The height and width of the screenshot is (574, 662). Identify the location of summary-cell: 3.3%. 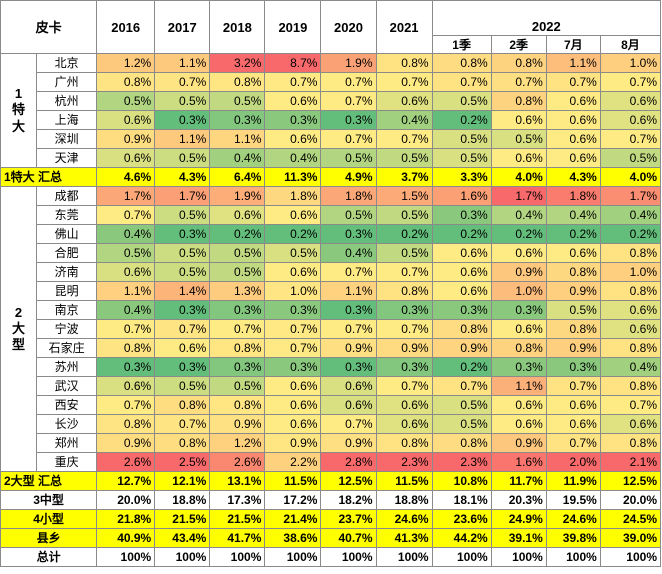
(461, 177).